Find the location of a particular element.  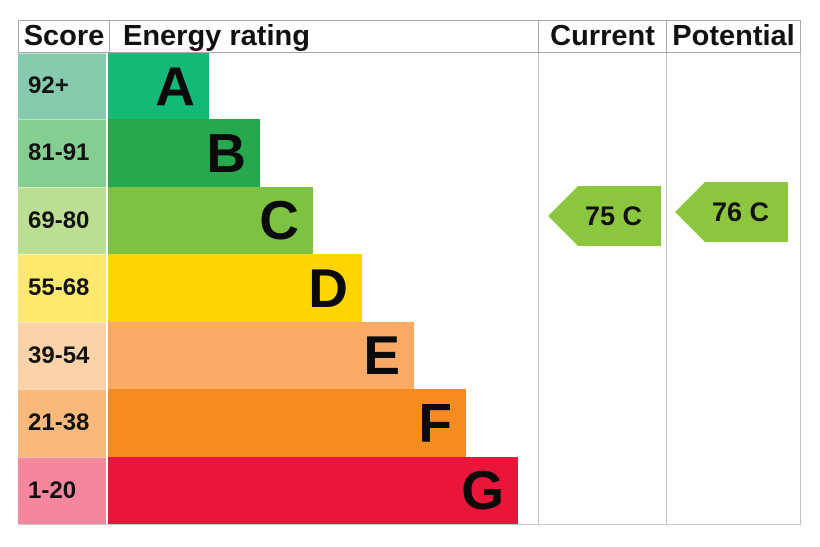

score-column-header: Score is located at coordinates (64, 36).